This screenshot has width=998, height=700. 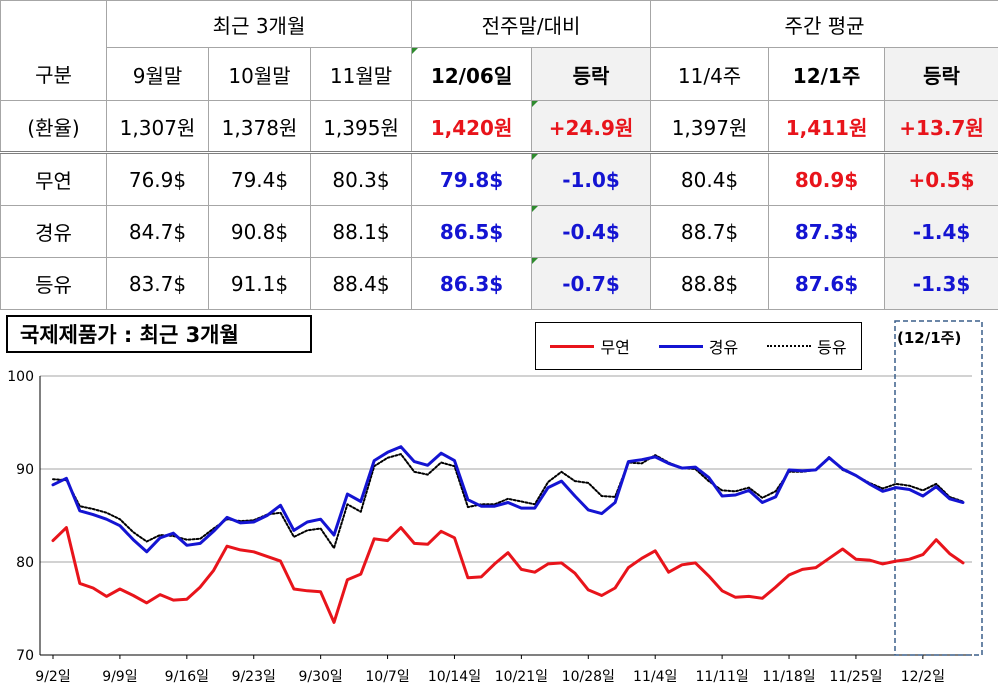 I want to click on table-cell: 88.8$, so click(x=710, y=283).